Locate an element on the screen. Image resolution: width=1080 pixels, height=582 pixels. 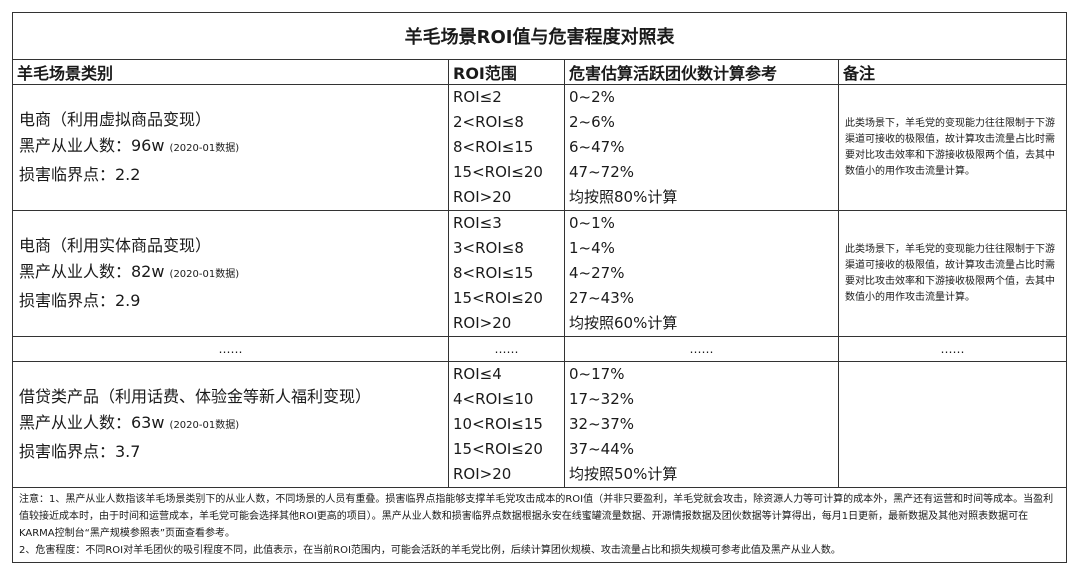
roi-range-item: ROI≤2 is located at coordinates (477, 97).